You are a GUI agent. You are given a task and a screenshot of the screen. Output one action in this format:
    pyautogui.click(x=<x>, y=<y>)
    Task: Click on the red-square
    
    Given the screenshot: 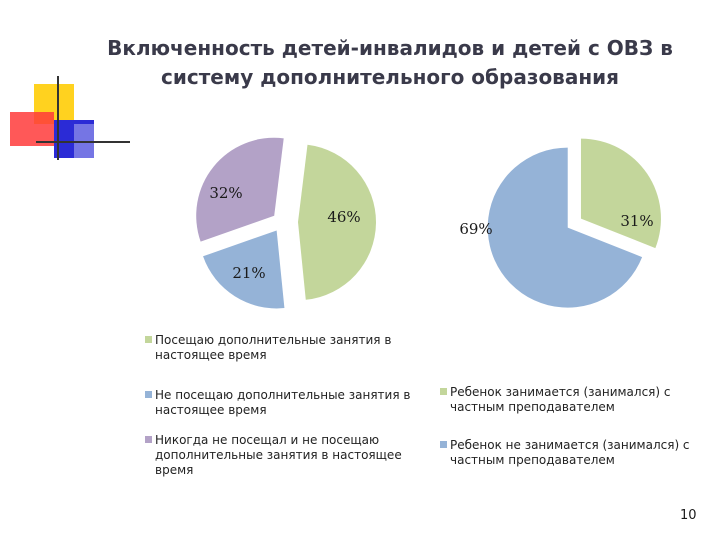 What is the action you would take?
    pyautogui.click(x=32, y=129)
    